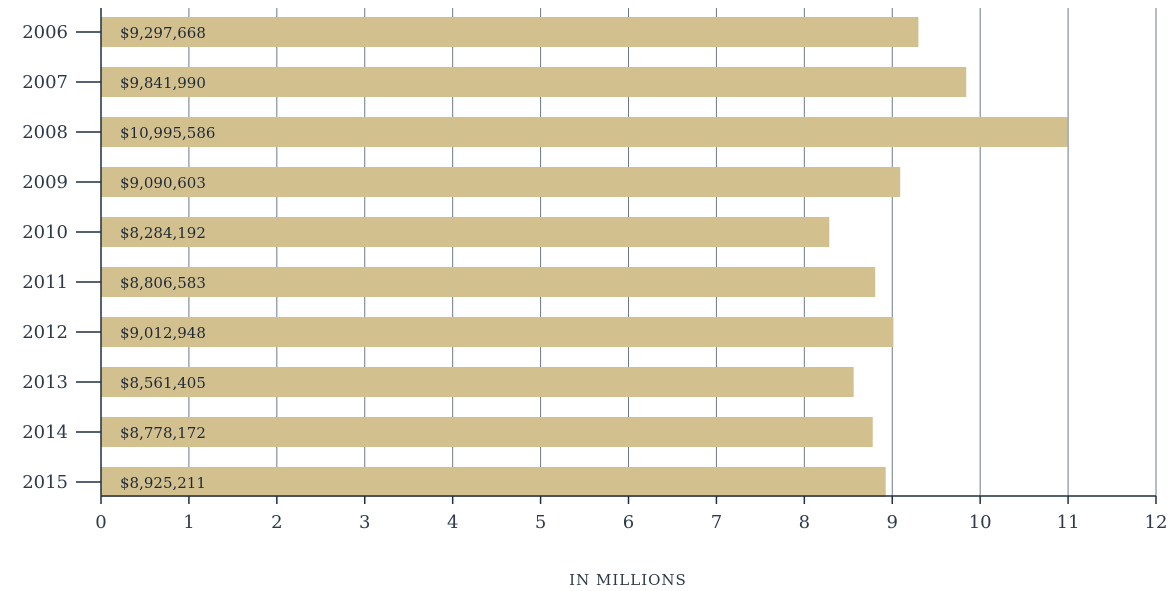 This screenshot has height=591, width=1170. Describe the element at coordinates (163, 383) in the screenshot. I see `bar-value-label: $8,561,405` at that location.